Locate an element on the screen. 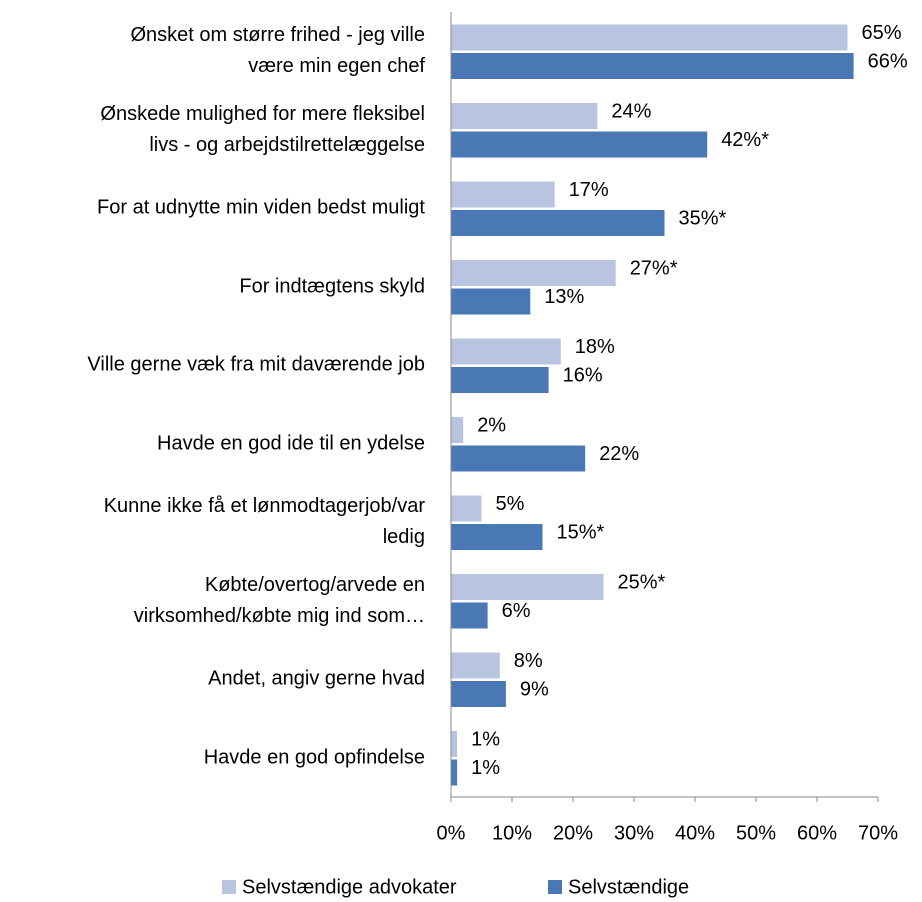 This screenshot has height=902, width=922. value-label: 27%* is located at coordinates (654, 268).